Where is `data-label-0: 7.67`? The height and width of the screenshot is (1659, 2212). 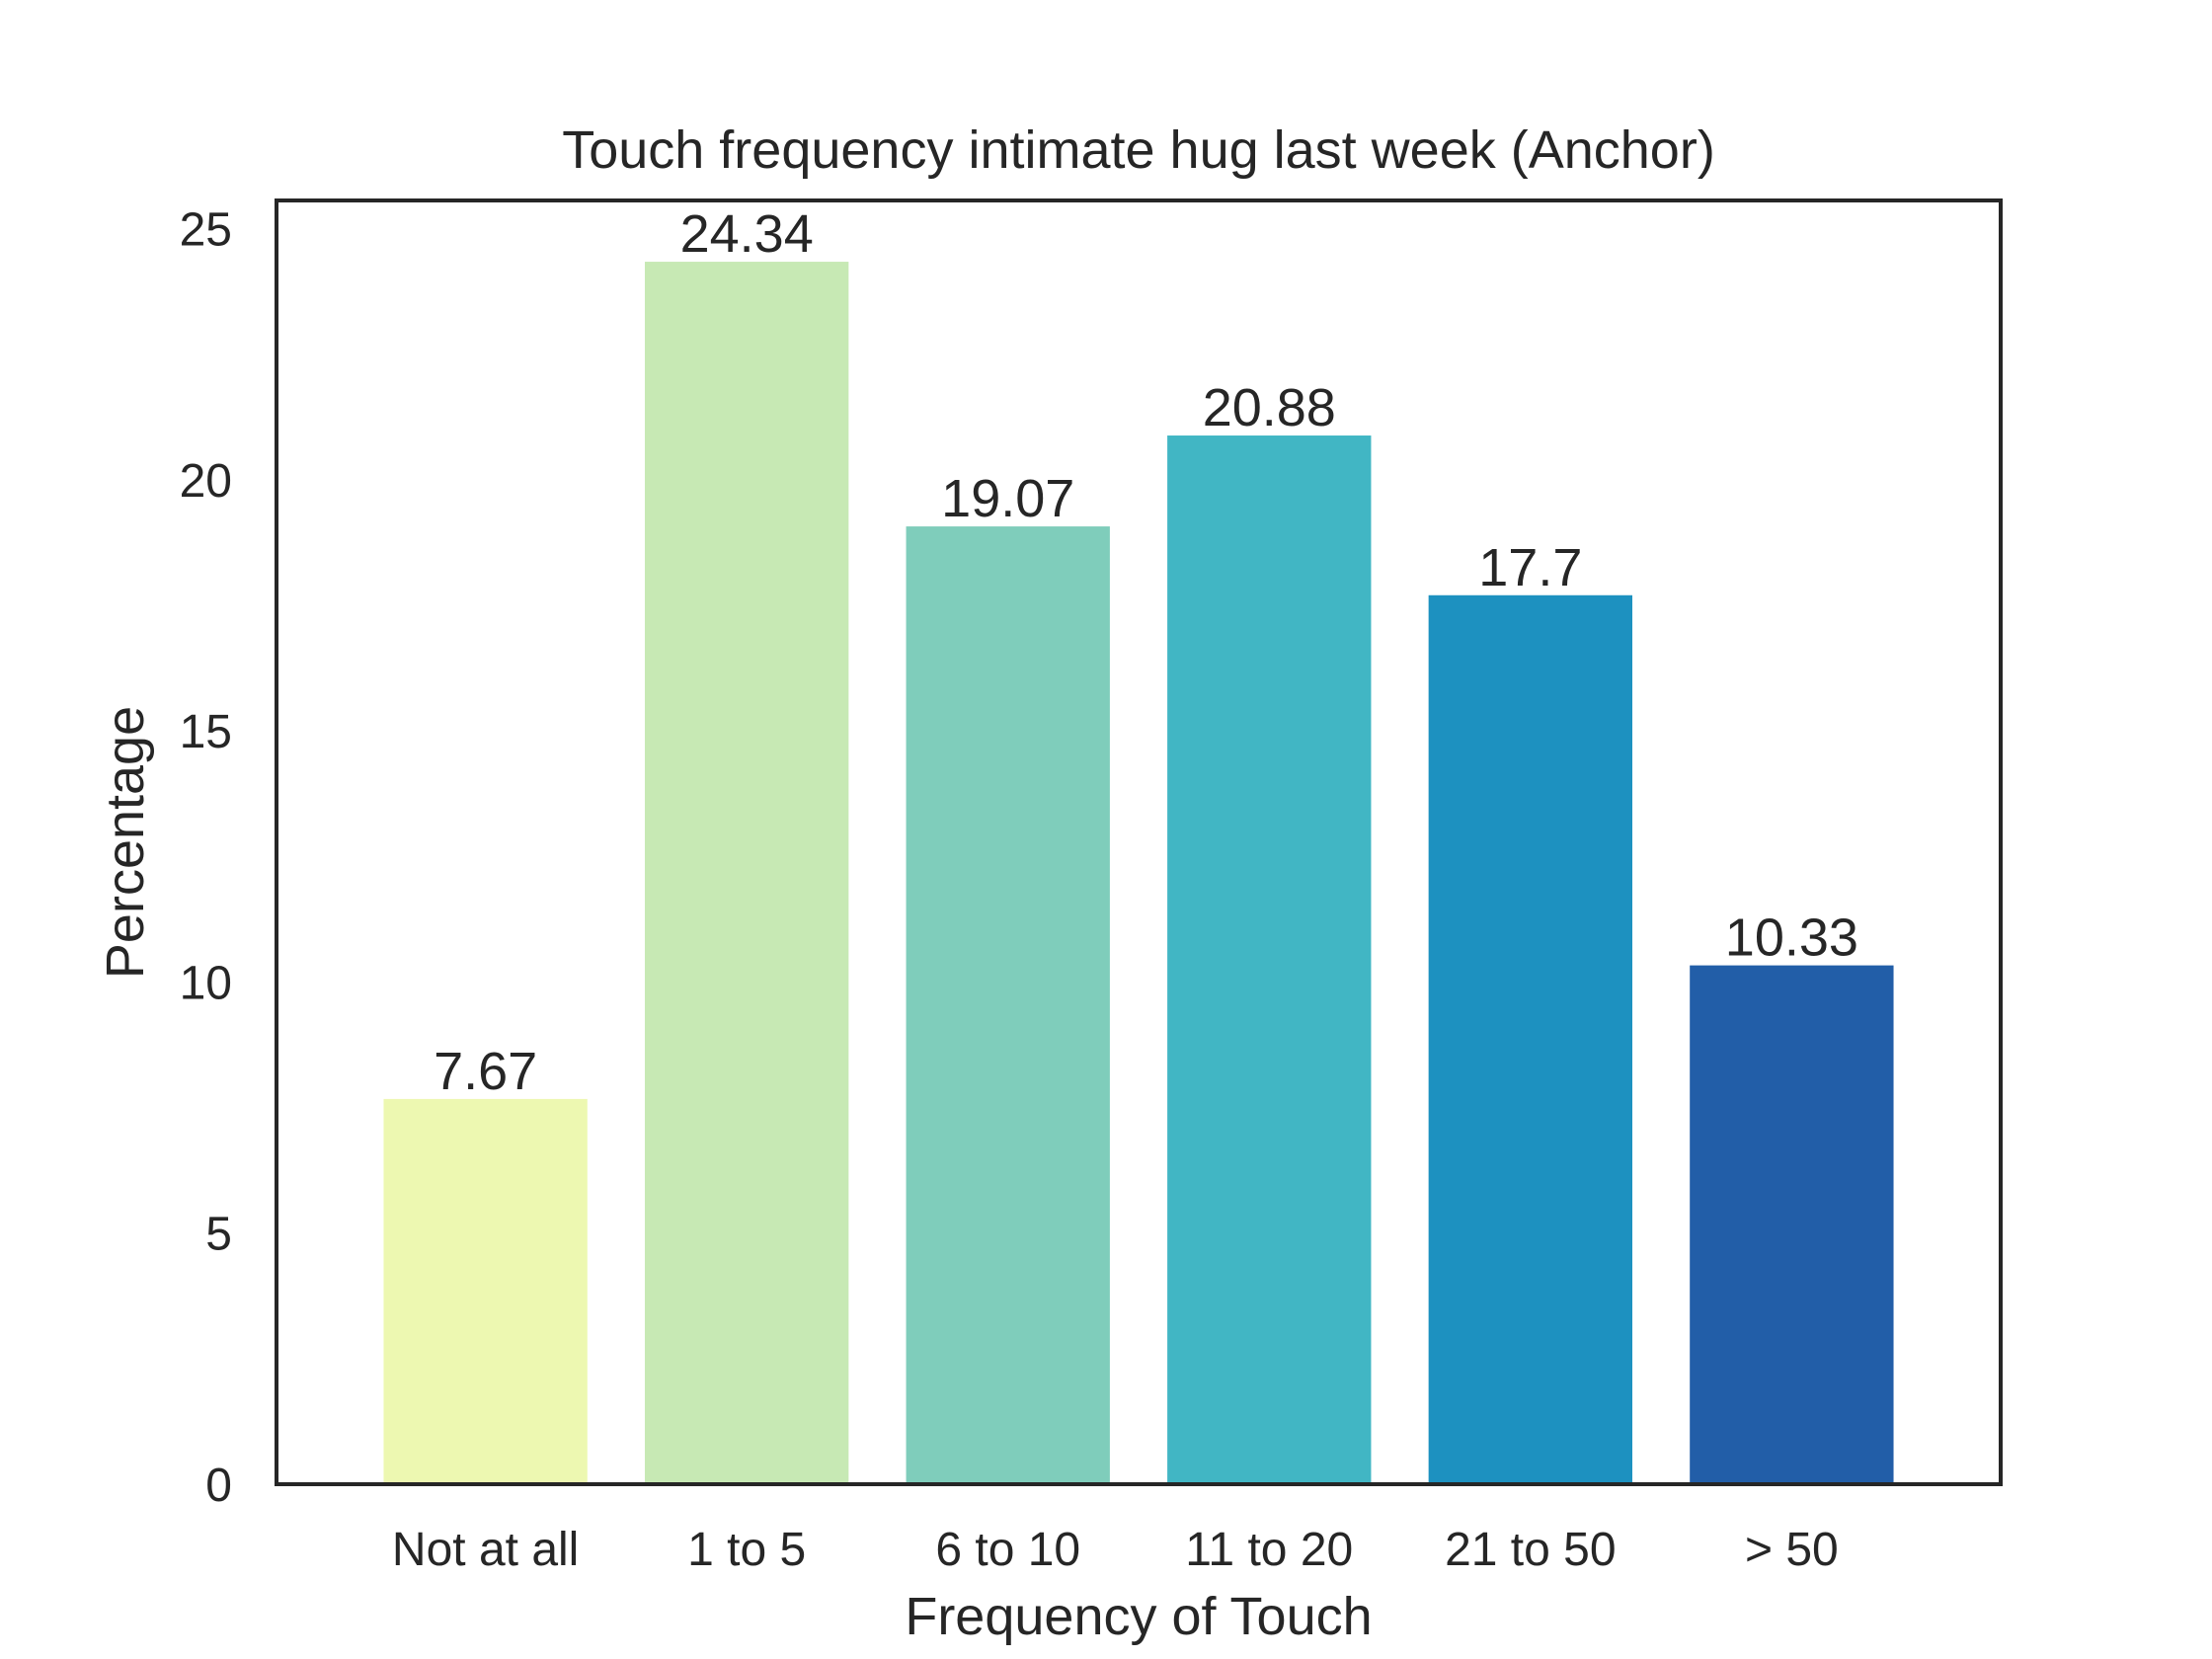 data-label-0: 7.67 is located at coordinates (486, 1072).